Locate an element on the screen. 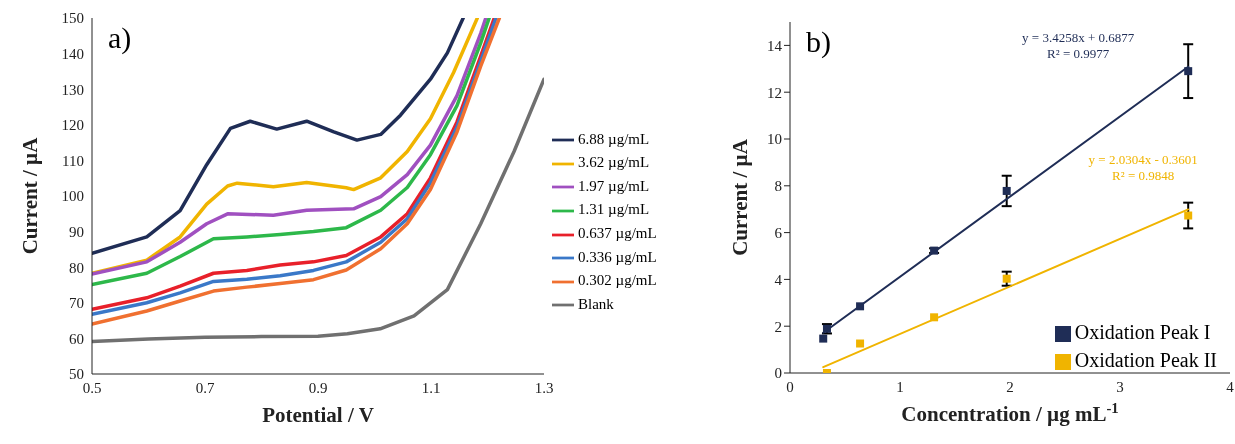 Image resolution: width=1235 pixels, height=444 pixels. legend-label: Blank is located at coordinates (596, 303).